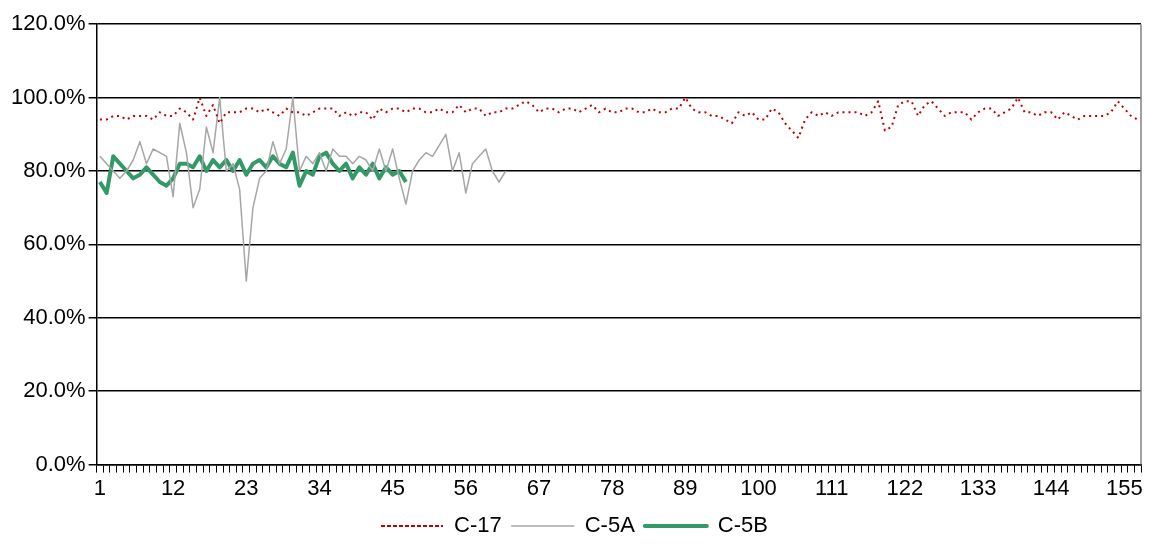 The width and height of the screenshot is (1155, 559). Describe the element at coordinates (54, 170) in the screenshot. I see `y-tick-label: 80.0%` at that location.